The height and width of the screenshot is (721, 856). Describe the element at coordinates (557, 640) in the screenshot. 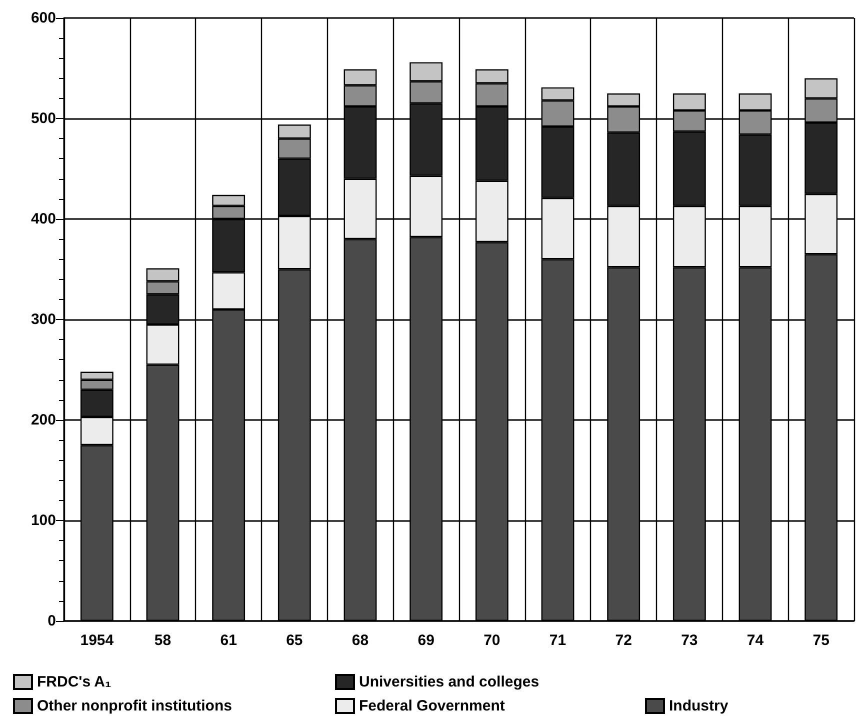

I see `x-tick-label: 71` at that location.